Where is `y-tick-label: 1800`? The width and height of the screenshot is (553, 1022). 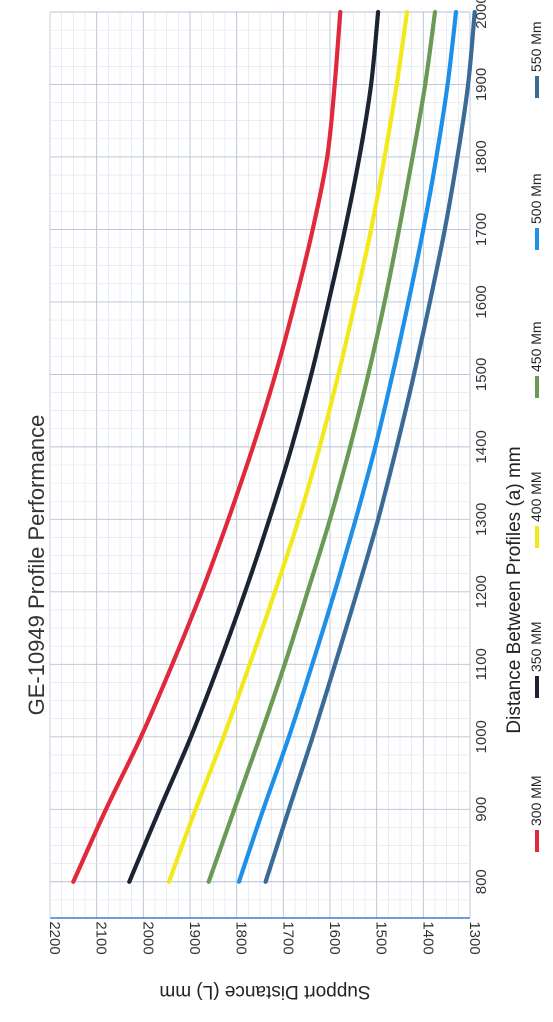 y-tick-label: 1800 is located at coordinates (241, 937).